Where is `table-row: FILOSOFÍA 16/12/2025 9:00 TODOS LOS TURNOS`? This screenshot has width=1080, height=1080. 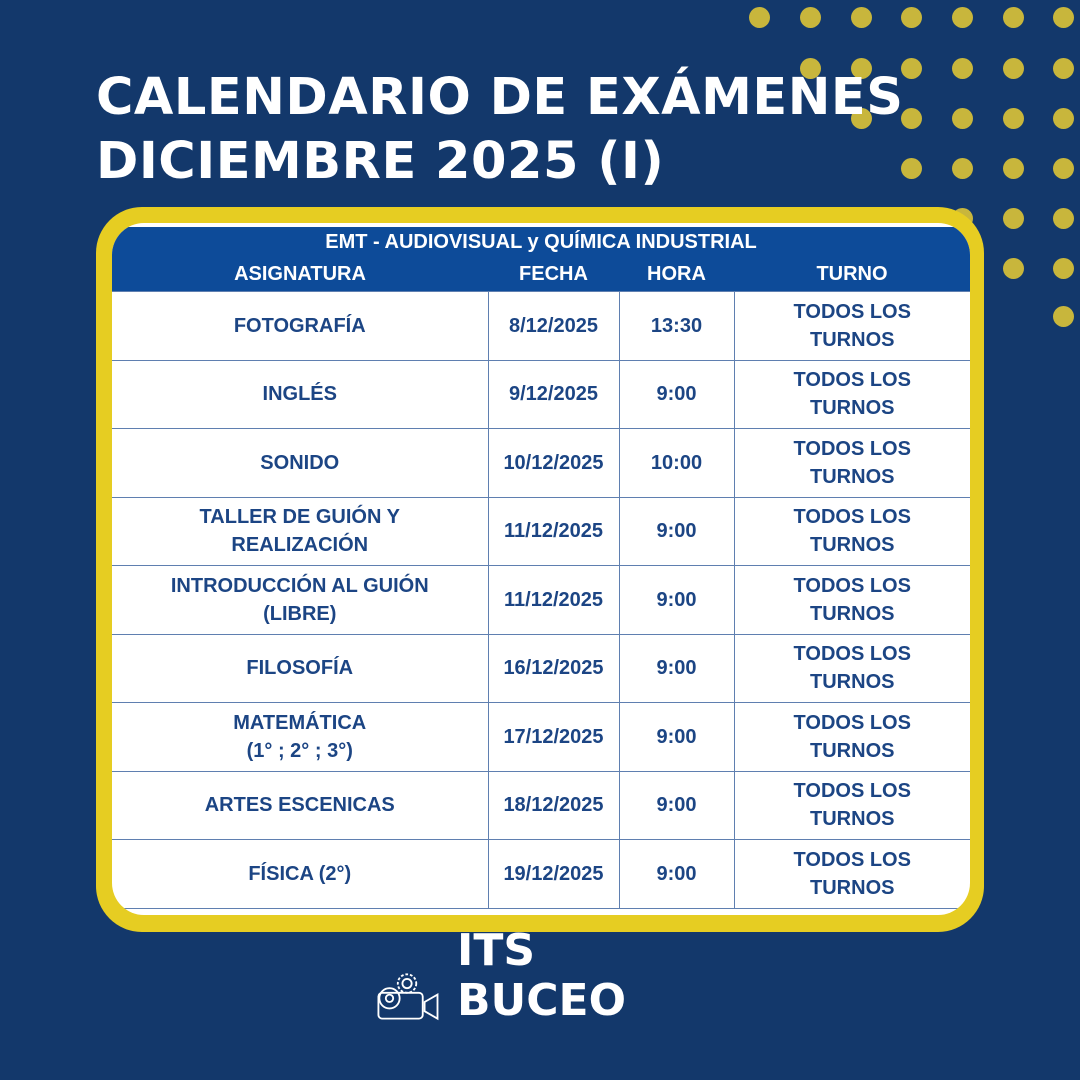 table-row: FILOSOFÍA 16/12/2025 9:00 TODOS LOS TURNOS is located at coordinates (541, 668).